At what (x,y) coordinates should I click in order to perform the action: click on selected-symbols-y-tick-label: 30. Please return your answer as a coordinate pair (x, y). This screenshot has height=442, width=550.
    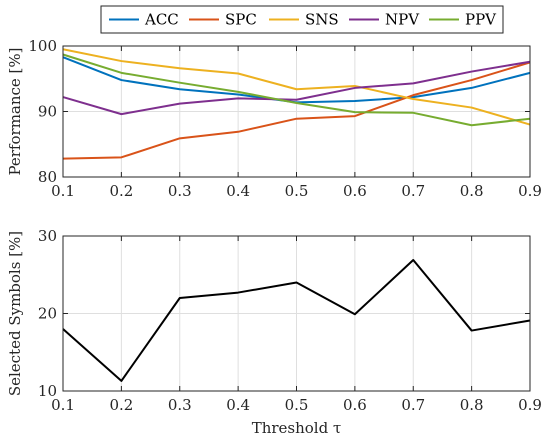
    Looking at the image, I should click on (47, 236).